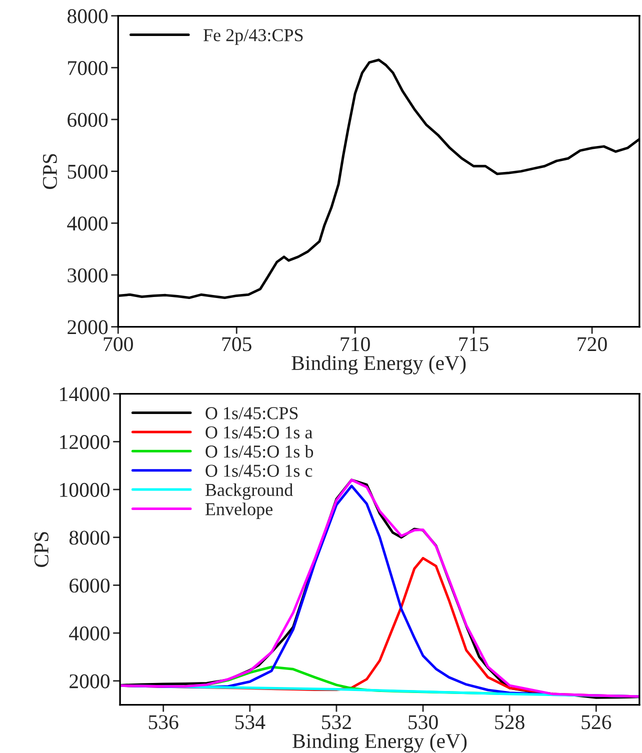 The width and height of the screenshot is (642, 753). I want to click on x-tick-label: 700, so click(118, 344).